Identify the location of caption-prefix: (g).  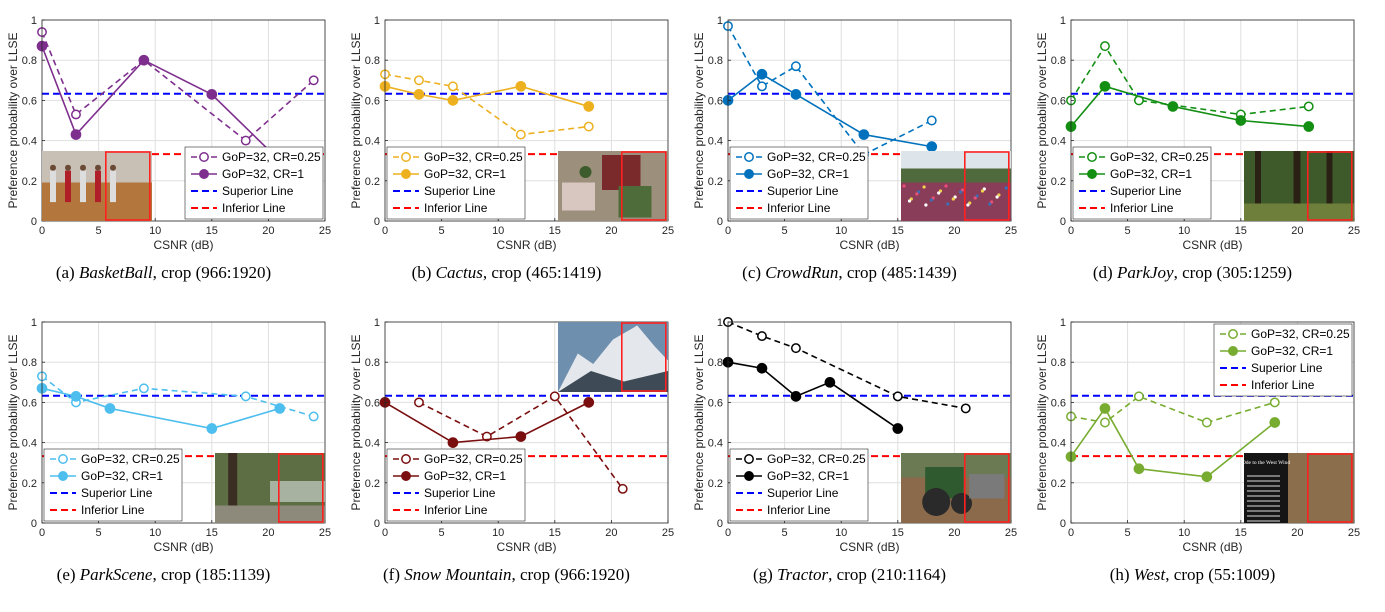
(765, 574).